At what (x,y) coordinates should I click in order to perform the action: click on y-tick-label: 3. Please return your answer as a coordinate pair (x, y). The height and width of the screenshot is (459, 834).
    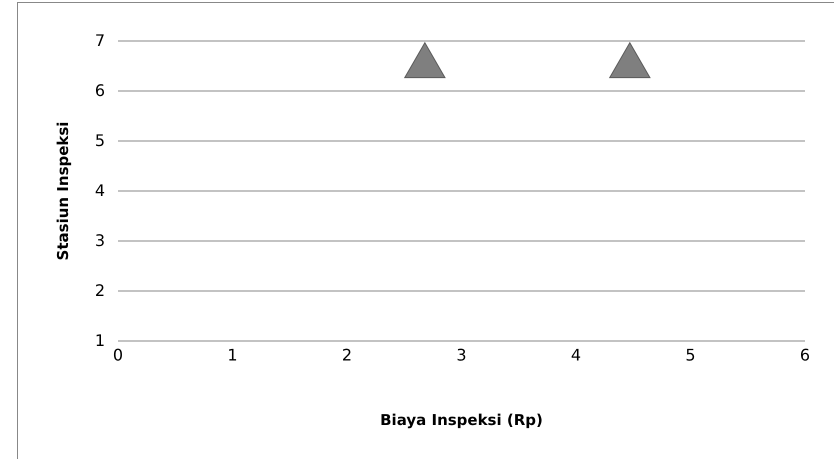
    Looking at the image, I should click on (99, 240).